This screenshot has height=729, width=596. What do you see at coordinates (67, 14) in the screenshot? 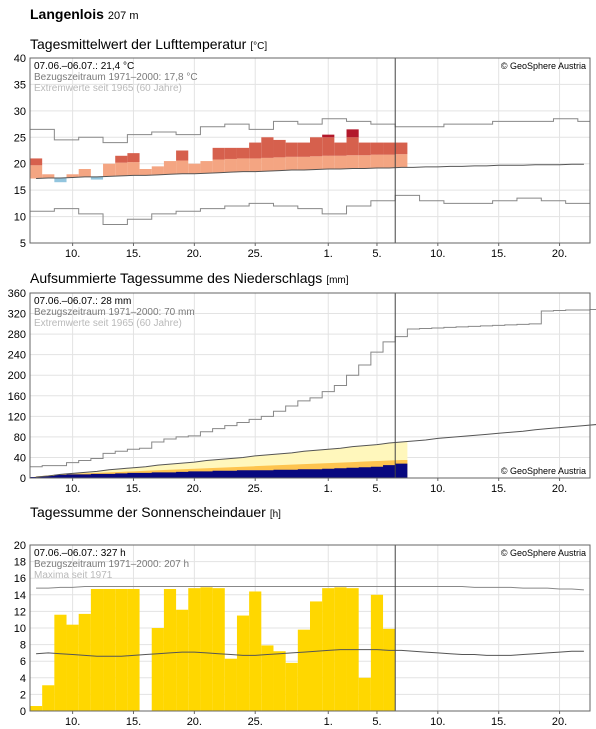
I see `station-name: Langenlois` at bounding box center [67, 14].